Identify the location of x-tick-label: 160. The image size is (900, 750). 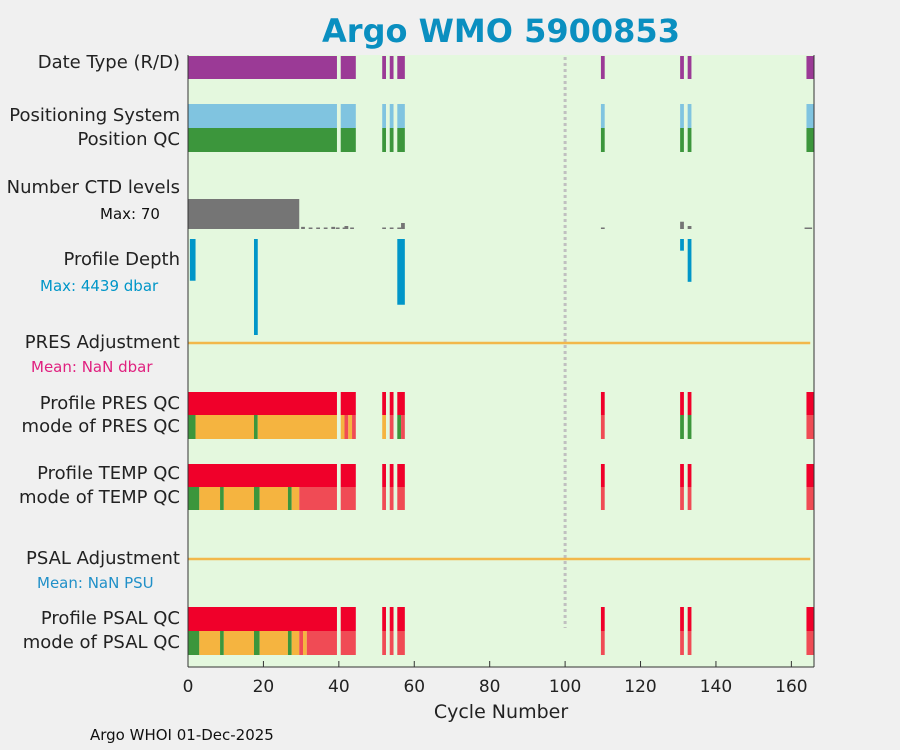
(791, 687).